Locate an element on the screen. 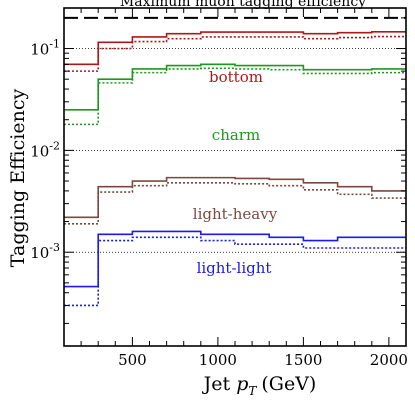 The image size is (415, 402). series-light-light-dotted is located at coordinates (235, 271).